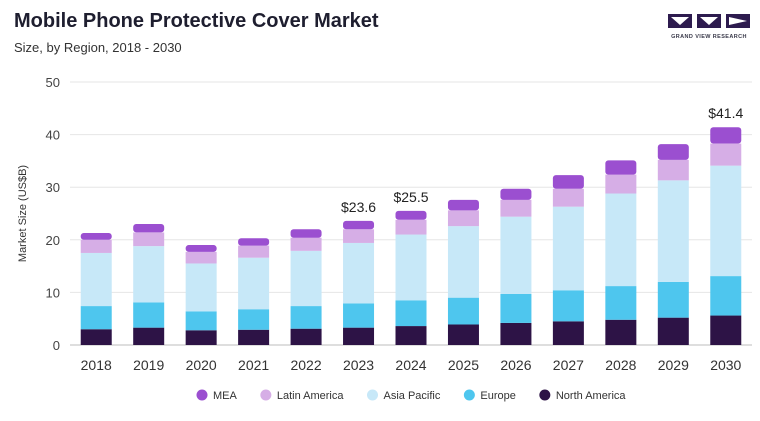 This screenshot has width=760, height=421. What do you see at coordinates (359, 273) in the screenshot?
I see `bar-segment: Asia Pacific 2023: 11.5` at bounding box center [359, 273].